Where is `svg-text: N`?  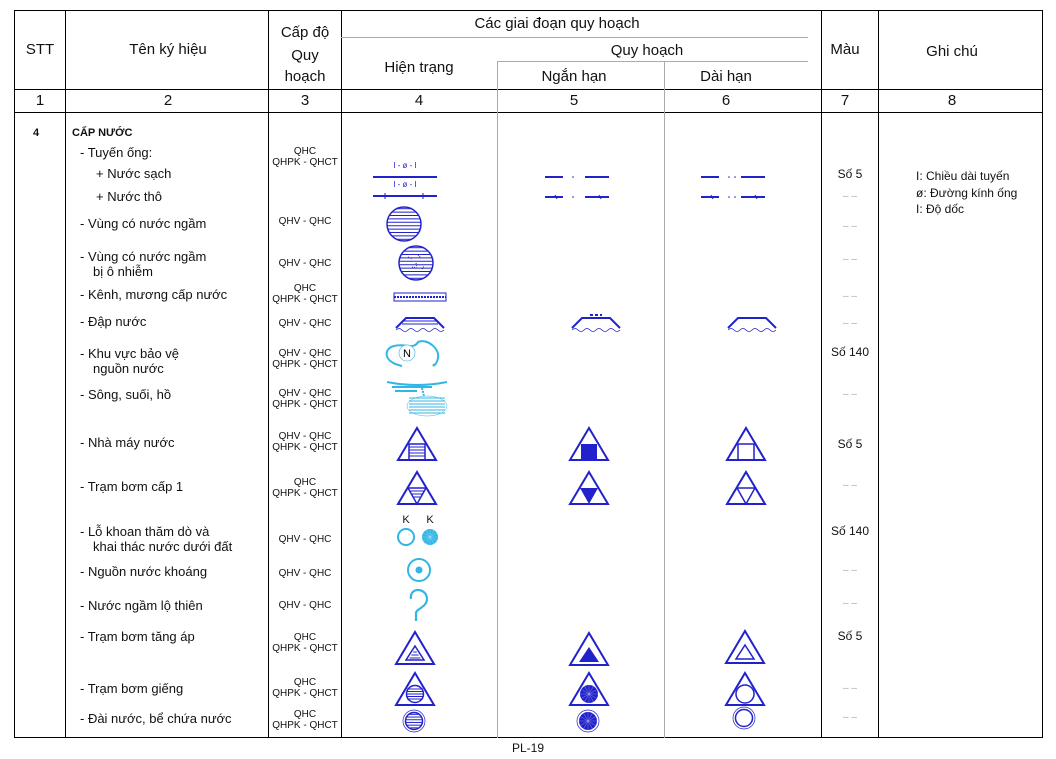
svg-text: N is located at coordinates (407, 354).